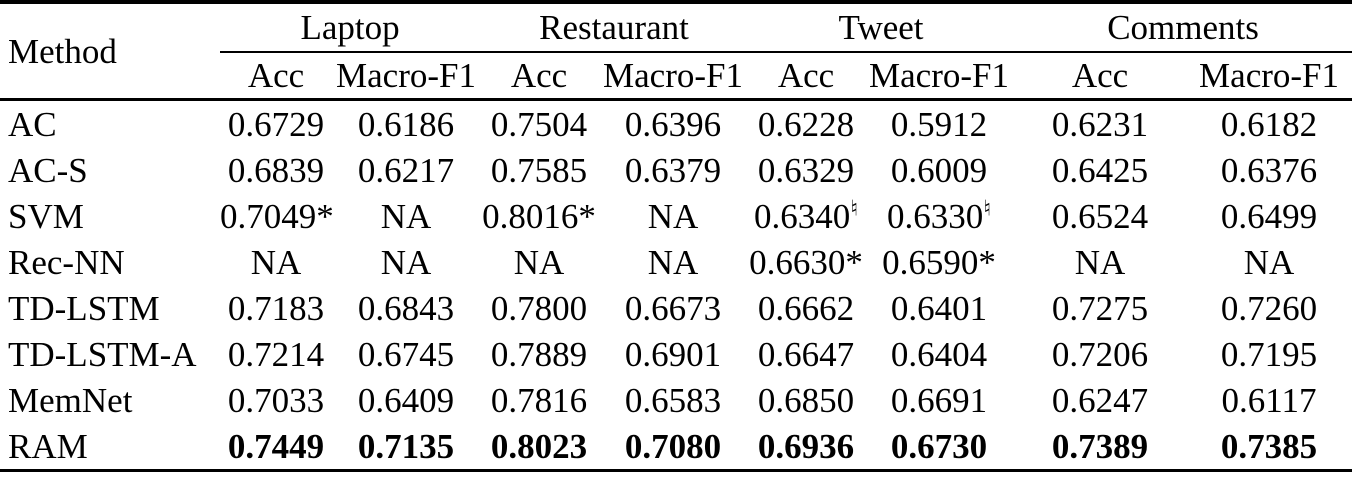  I want to click on metric-cell: 0.6425, so click(1100, 170).